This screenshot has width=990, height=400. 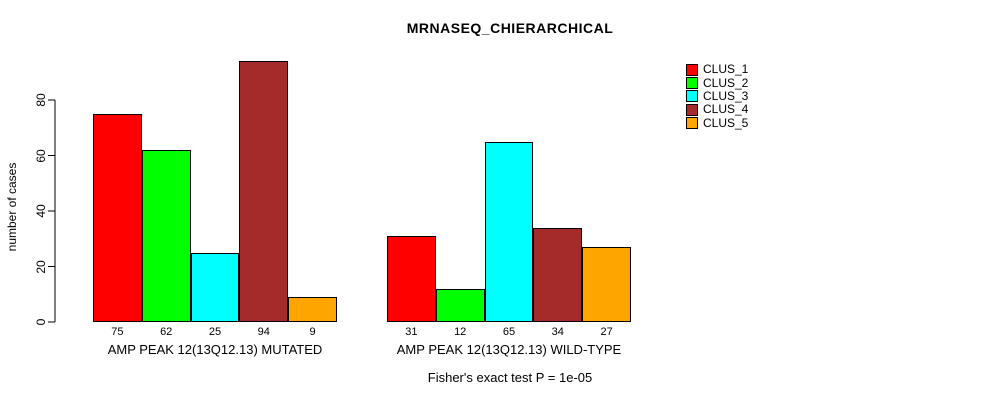 What do you see at coordinates (509, 332) in the screenshot?
I see `bar-value-label: 65` at bounding box center [509, 332].